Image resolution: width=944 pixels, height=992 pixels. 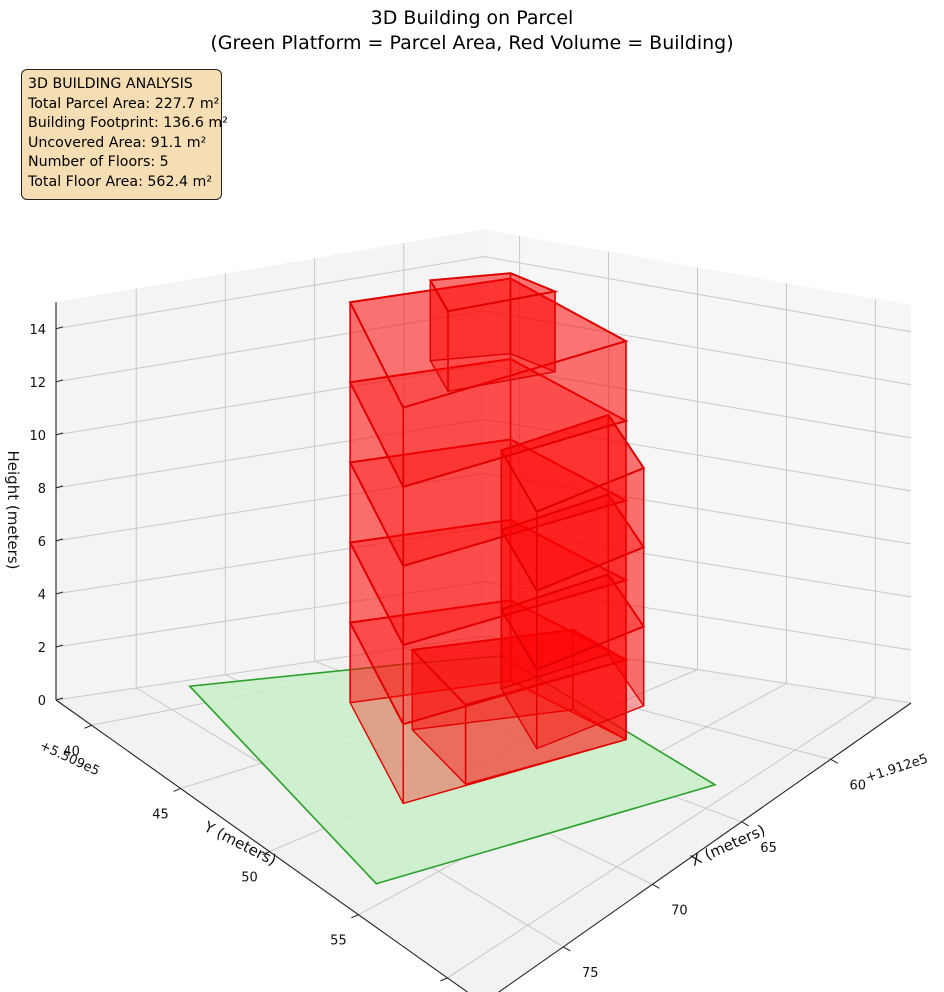 What do you see at coordinates (857, 785) in the screenshot?
I see `y-tick-label: 60` at bounding box center [857, 785].